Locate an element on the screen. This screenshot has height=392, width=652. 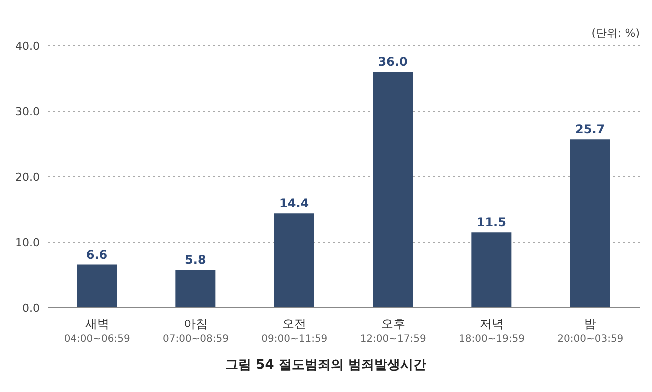
y-tick-label: 10.0 is located at coordinates (28, 243).